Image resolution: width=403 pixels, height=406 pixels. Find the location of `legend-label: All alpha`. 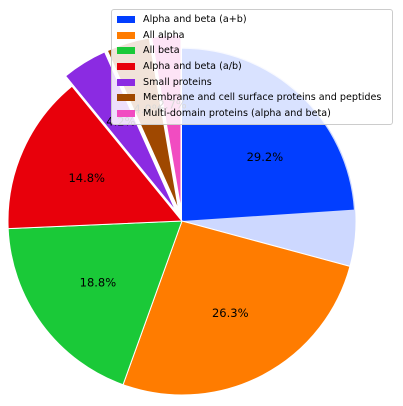

legend-label: All alpha is located at coordinates (164, 35).